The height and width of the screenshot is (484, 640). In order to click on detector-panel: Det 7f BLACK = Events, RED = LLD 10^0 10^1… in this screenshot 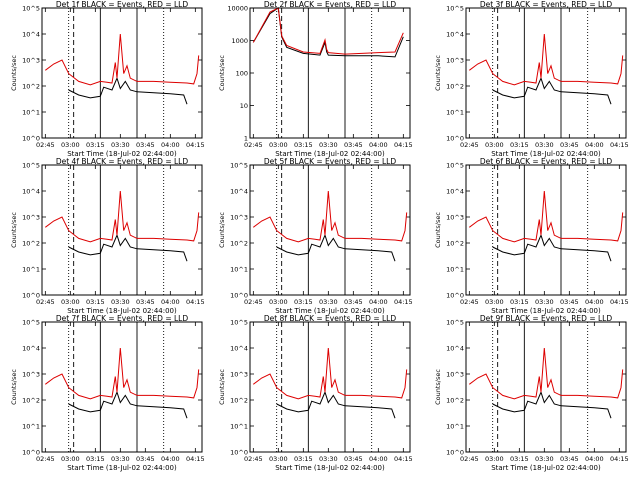, I will do `click(107, 393)`.